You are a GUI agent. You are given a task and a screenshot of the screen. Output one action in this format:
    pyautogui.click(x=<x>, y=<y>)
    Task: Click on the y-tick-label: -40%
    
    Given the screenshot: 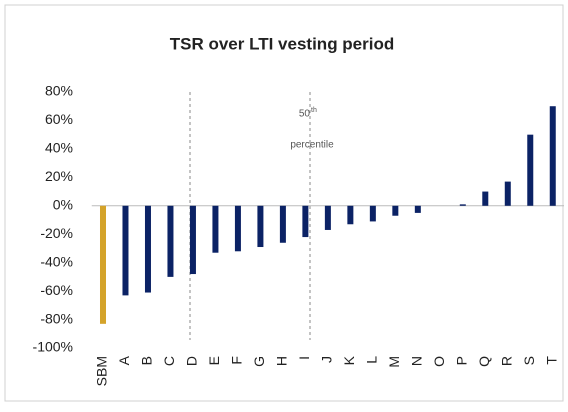 What is the action you would take?
    pyautogui.click(x=56, y=261)
    